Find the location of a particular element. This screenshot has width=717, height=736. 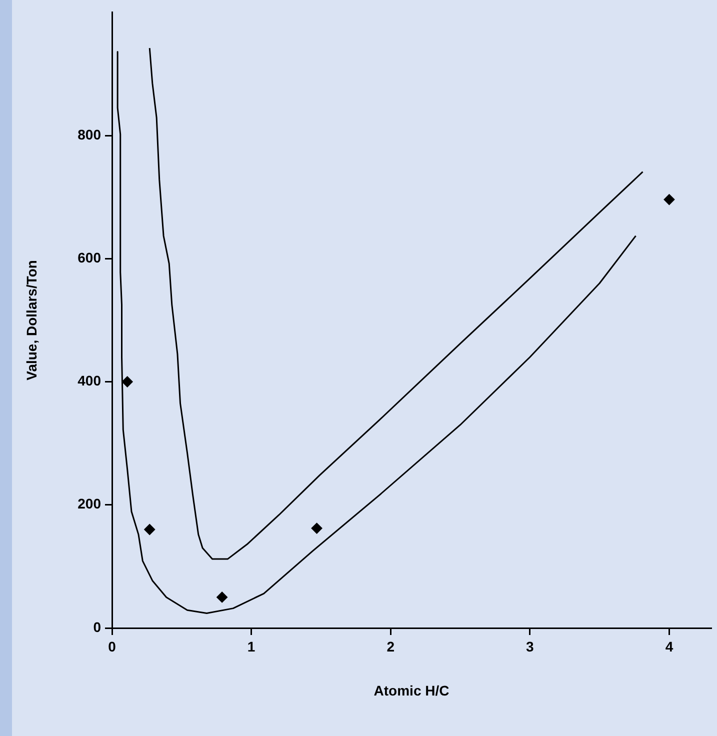

y-tick-label: 0 is located at coordinates (97, 626).